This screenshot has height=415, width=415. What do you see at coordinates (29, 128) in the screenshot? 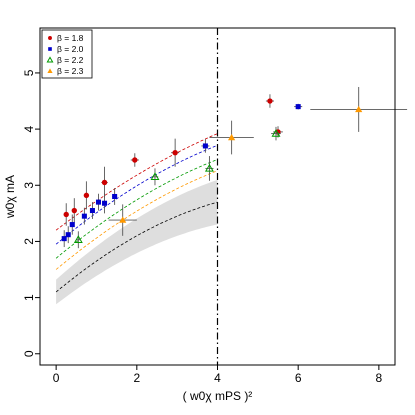
I see `y-tick-label: 4` at bounding box center [29, 128].